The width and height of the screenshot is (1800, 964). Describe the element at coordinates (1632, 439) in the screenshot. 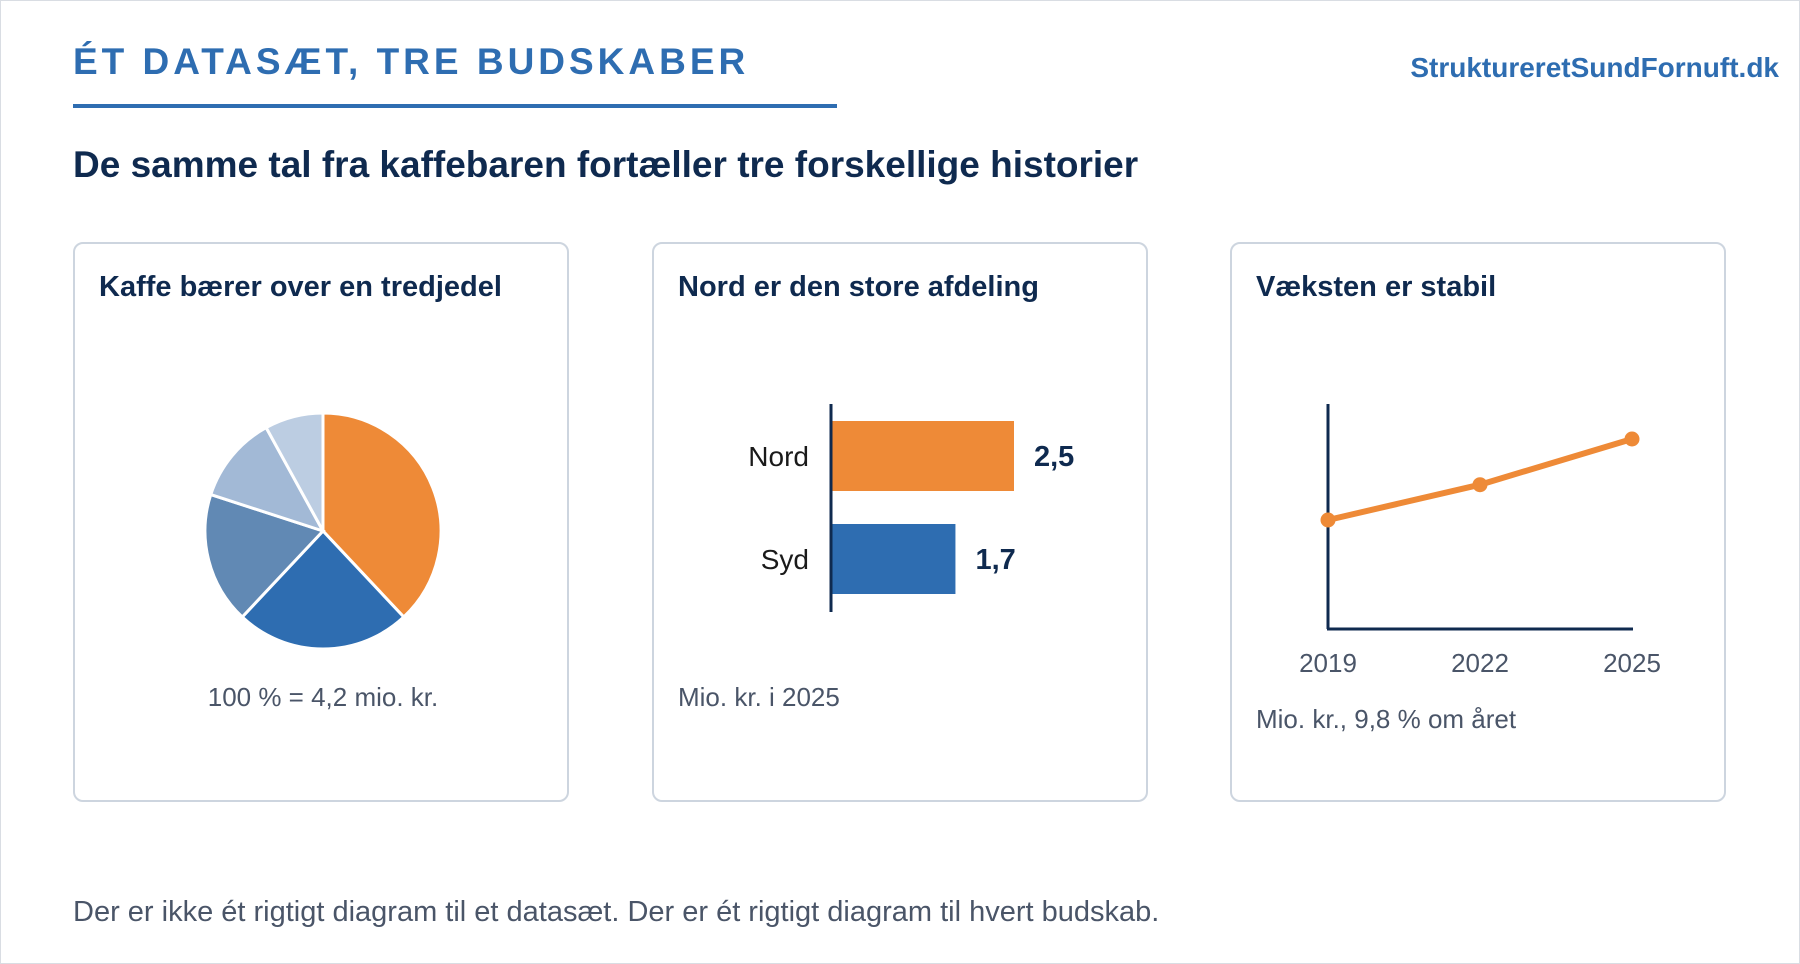

I see `line-point-2025` at that location.